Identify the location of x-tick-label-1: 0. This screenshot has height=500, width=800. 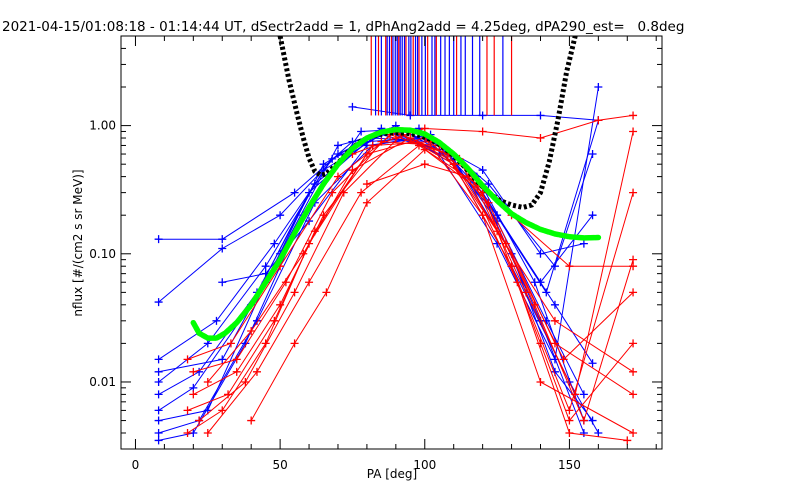
(136, 465).